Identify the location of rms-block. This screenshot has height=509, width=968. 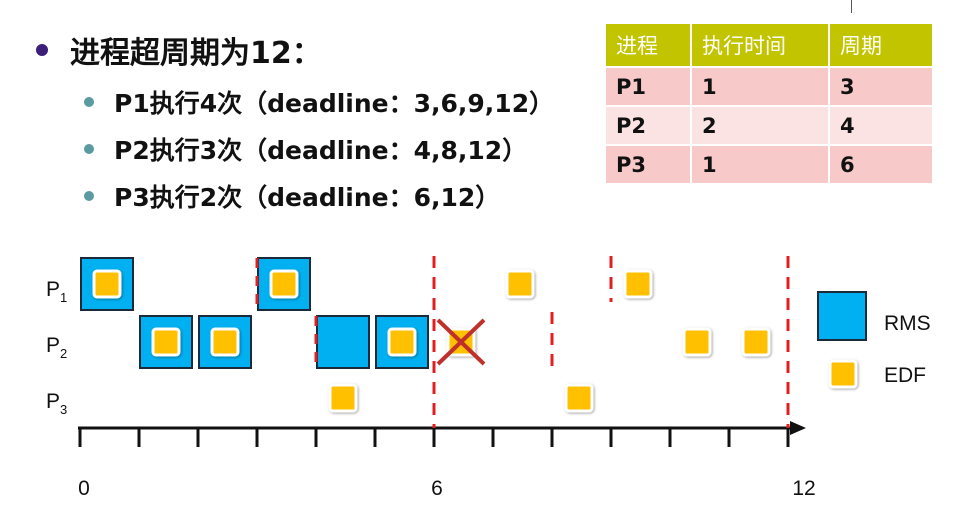
(343, 342).